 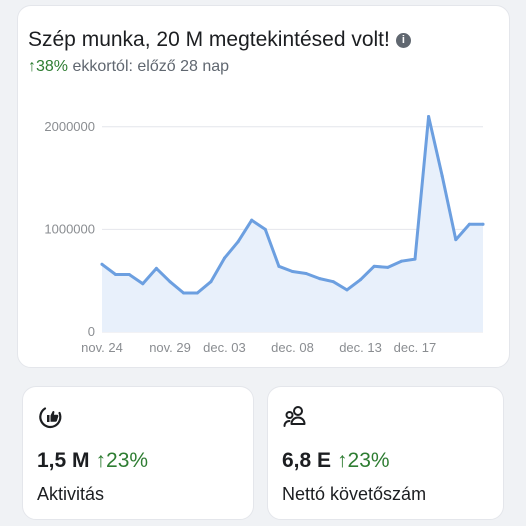 I want to click on activity-change: ↑23%, so click(x=122, y=460).